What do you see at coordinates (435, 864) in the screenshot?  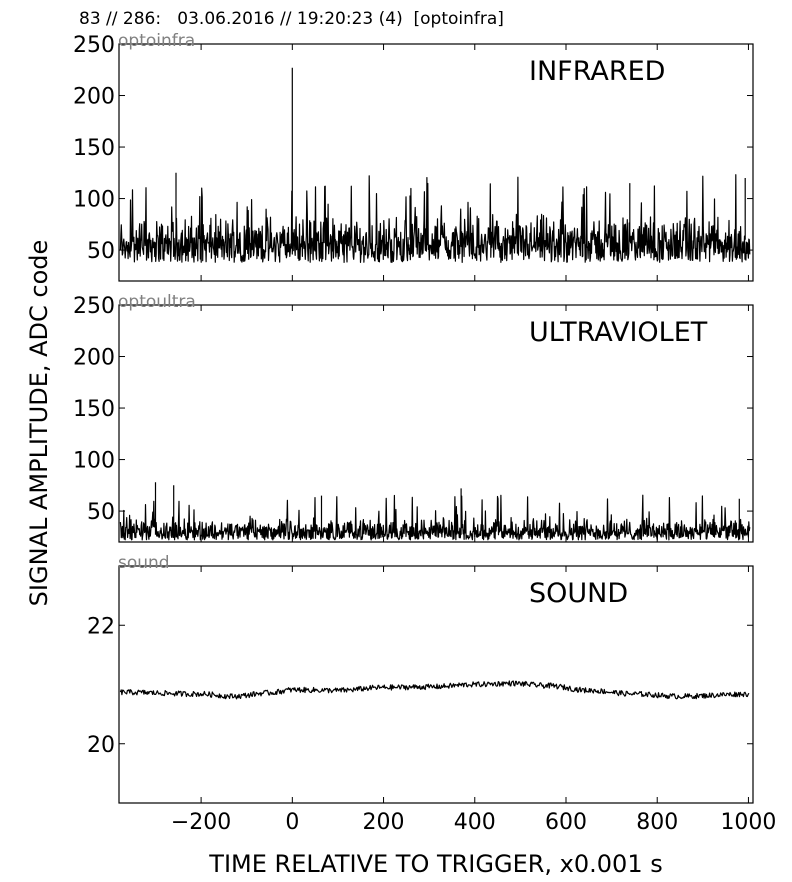 I see `x-axis-title: TIME RELATIVE TO TRIGGER, x0.001 s` at bounding box center [435, 864].